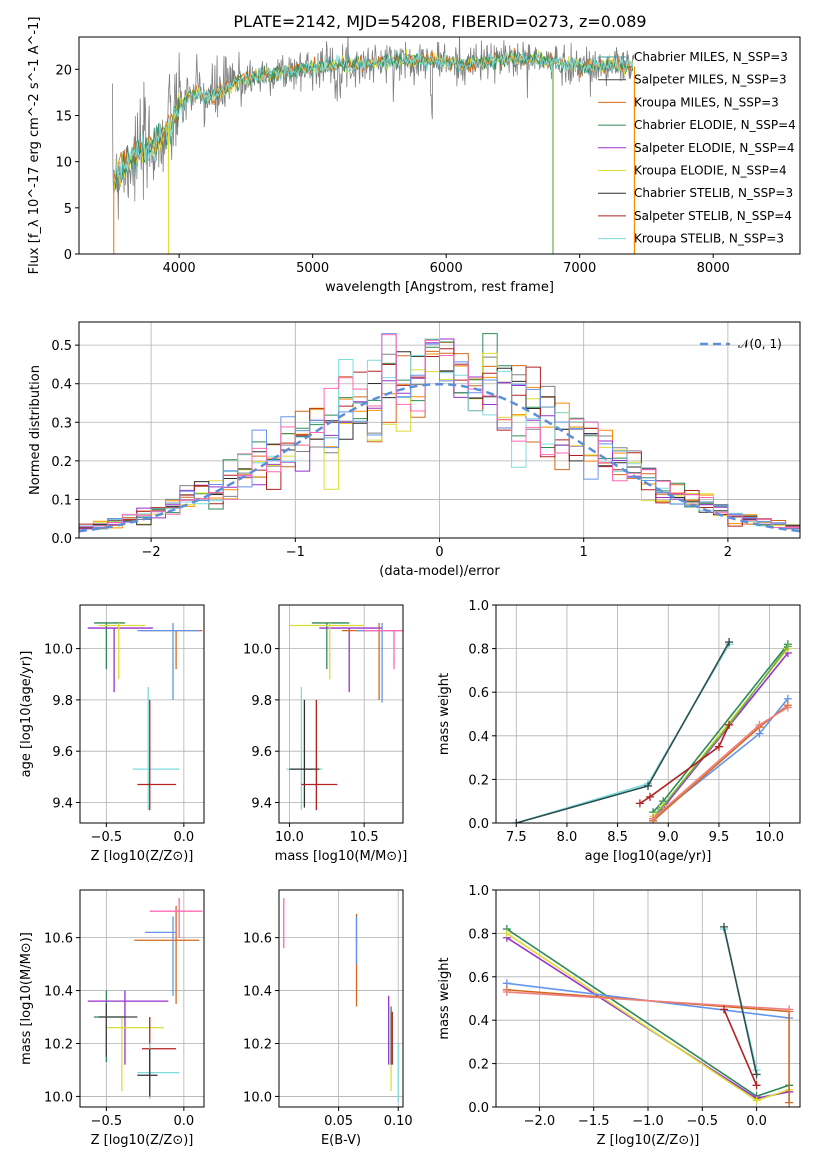  What do you see at coordinates (26, 998) in the screenshot?
I see `y-axis-label: mass [log10(M/M⊙)]` at bounding box center [26, 998].